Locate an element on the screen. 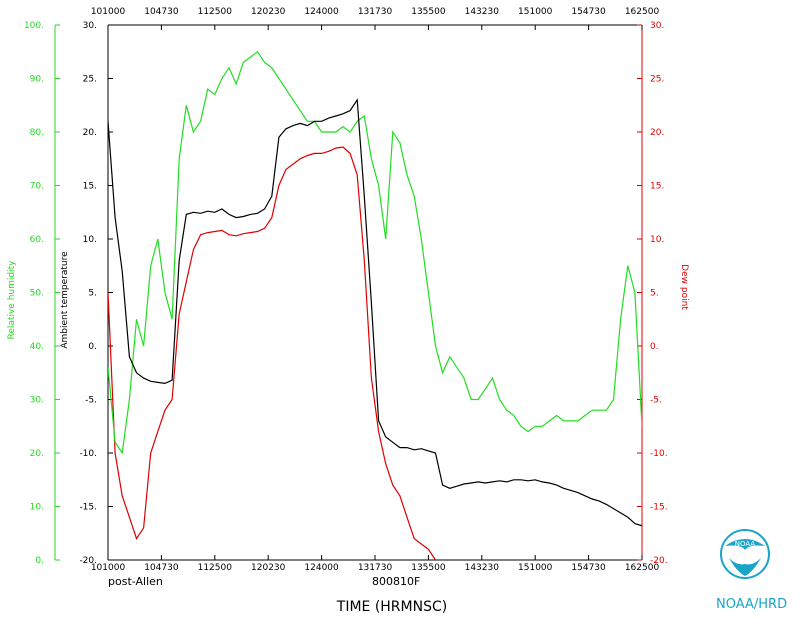 The height and width of the screenshot is (640, 800). x-tick-label-bottom: 154730 is located at coordinates (588, 568).